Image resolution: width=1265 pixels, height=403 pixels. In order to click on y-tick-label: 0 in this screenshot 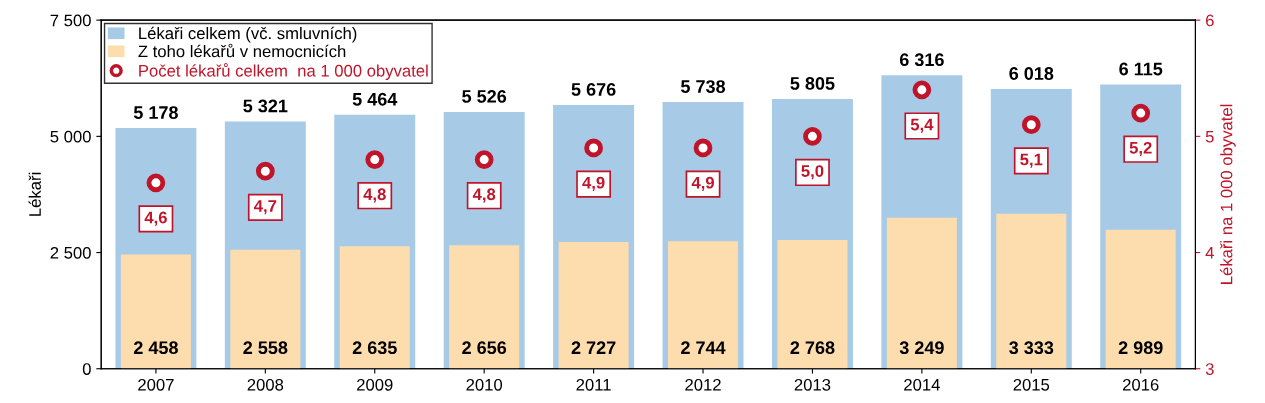, I will do `click(86, 369)`.